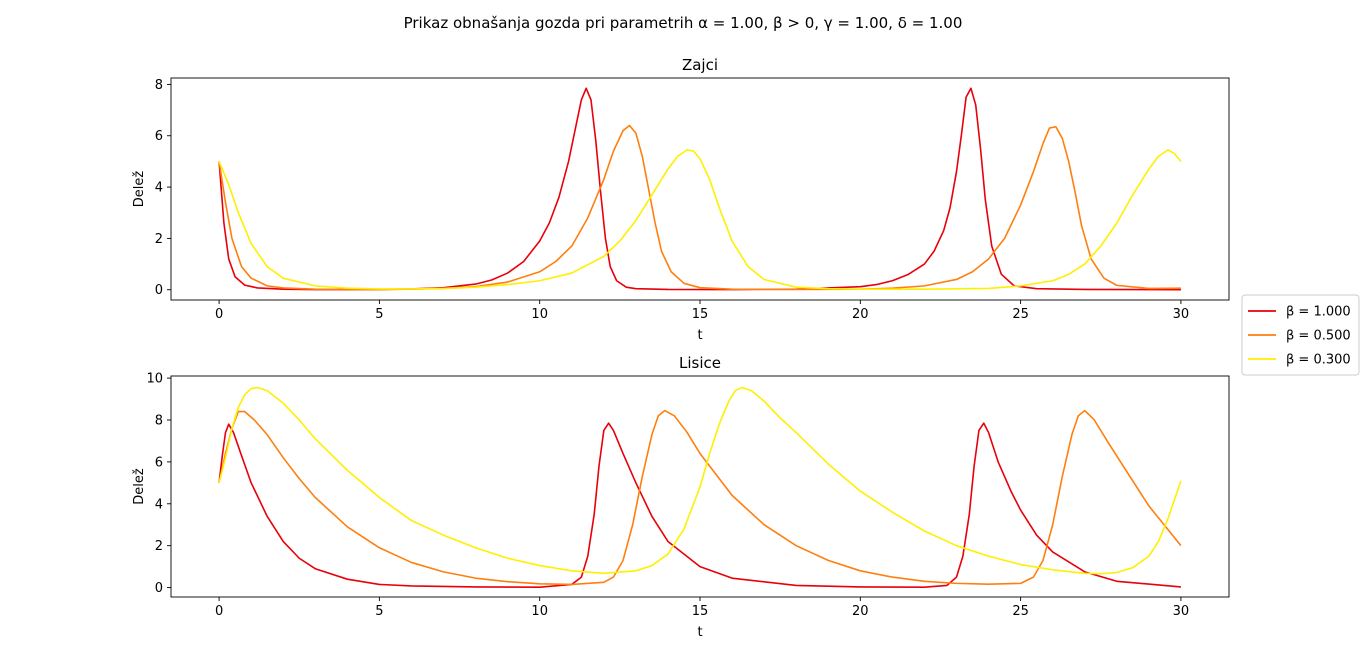  Describe the element at coordinates (379, 611) in the screenshot. I see `lisice-x-tick-label: 5` at that location.